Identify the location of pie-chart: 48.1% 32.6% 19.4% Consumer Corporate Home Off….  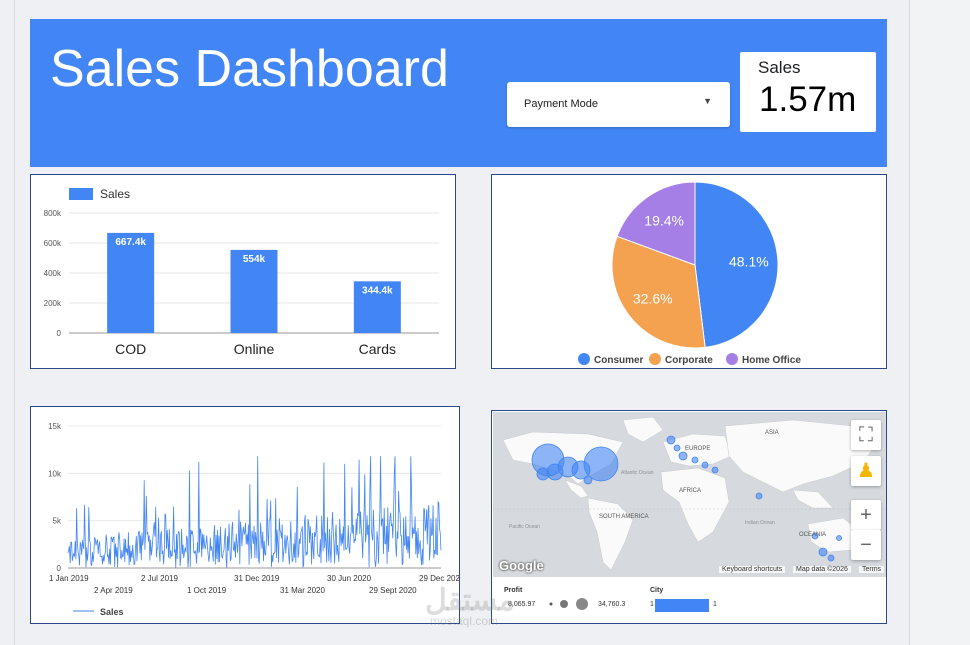
(689, 273).